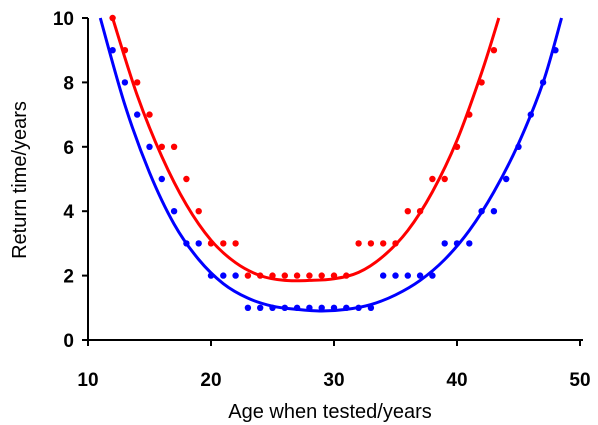 This screenshot has width=598, height=425. What do you see at coordinates (68, 83) in the screenshot?
I see `y-tick-label: 8` at bounding box center [68, 83].